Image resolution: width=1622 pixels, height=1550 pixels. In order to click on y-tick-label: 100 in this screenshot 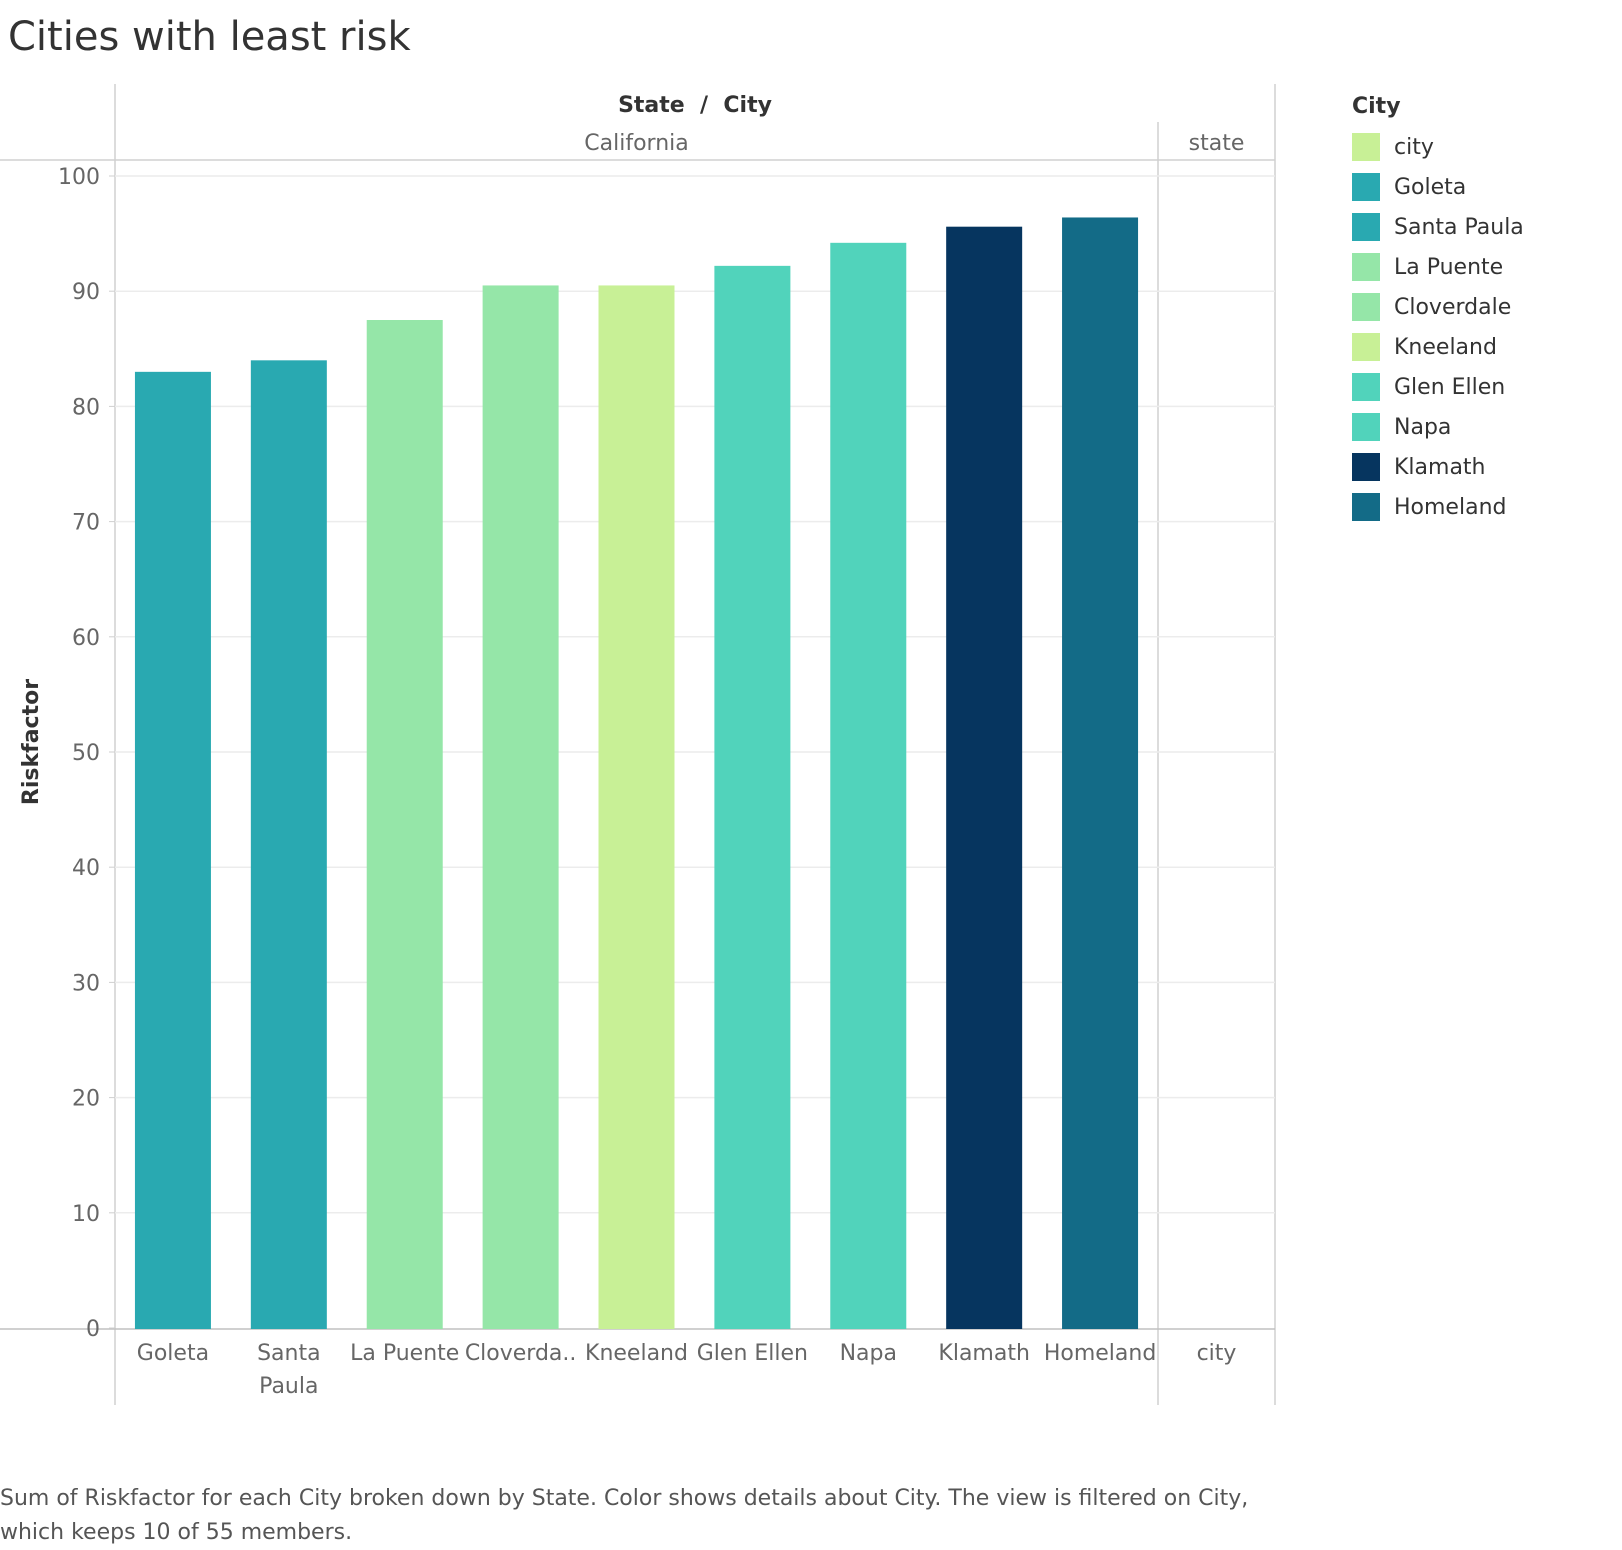, I will do `click(79, 177)`.